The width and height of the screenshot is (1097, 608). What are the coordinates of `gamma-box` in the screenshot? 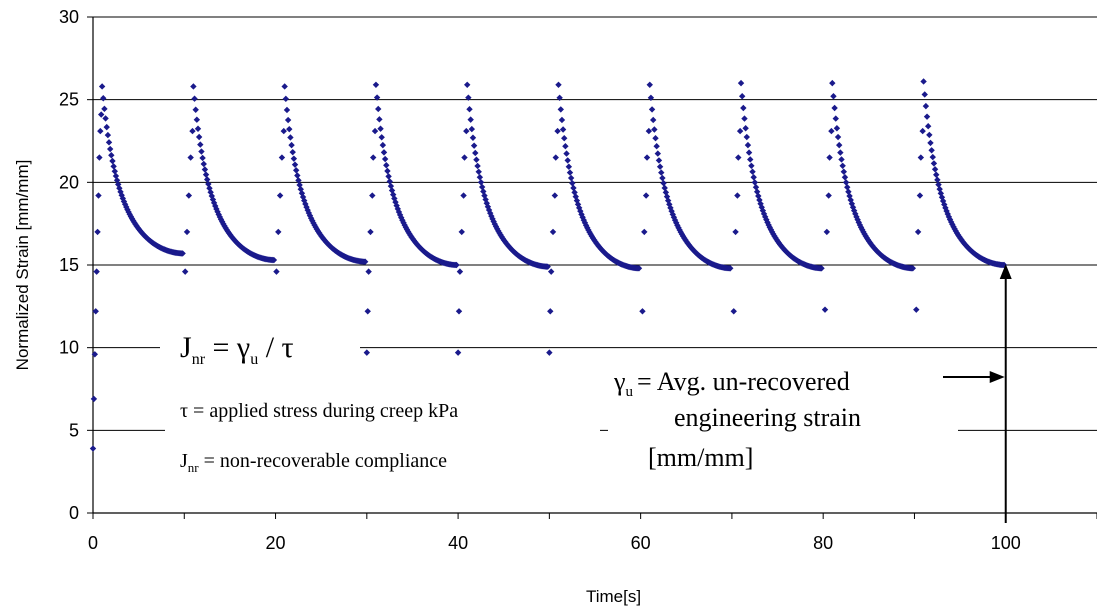 It's located at (783, 421).